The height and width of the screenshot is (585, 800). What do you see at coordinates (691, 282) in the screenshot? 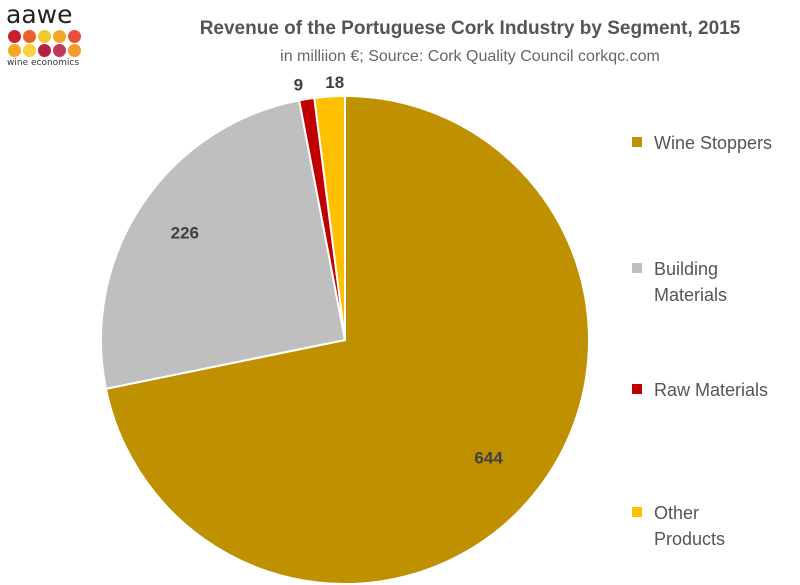
I see `legend-label: Building Materials` at bounding box center [691, 282].